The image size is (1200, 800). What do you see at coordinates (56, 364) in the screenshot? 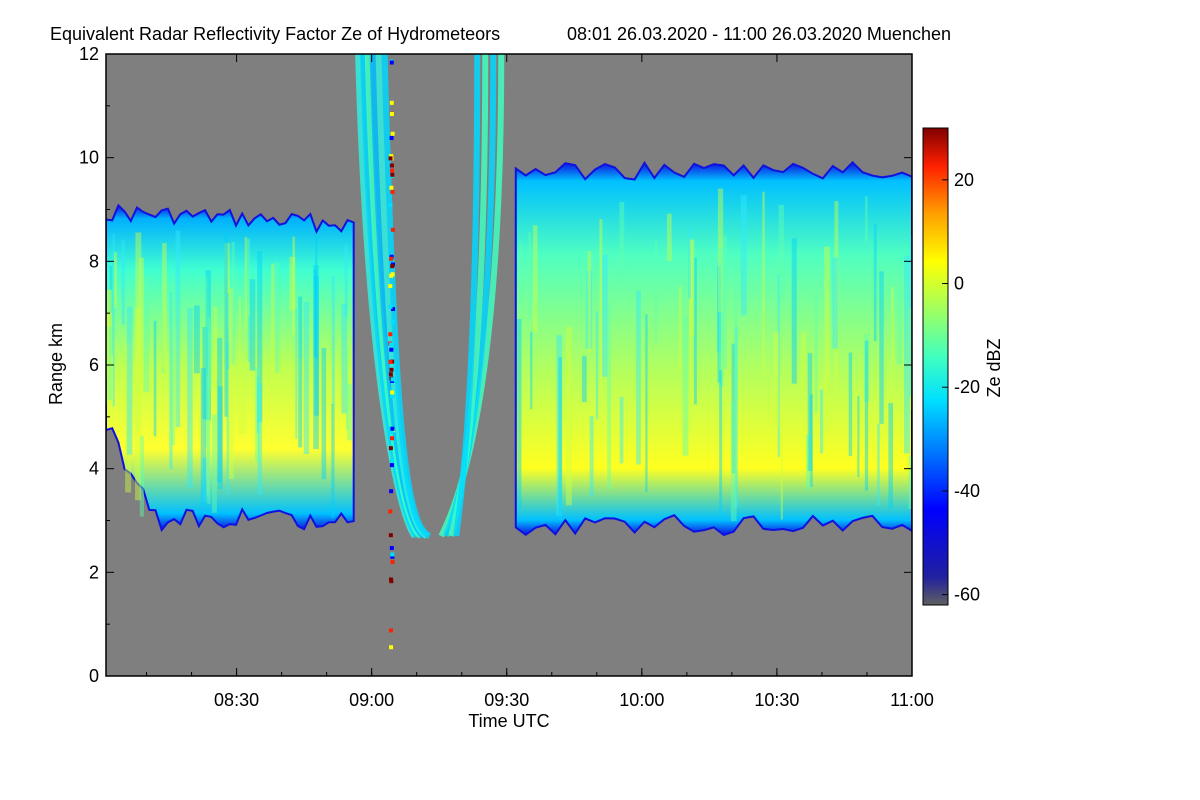
I see `y-axis-label: Range km` at bounding box center [56, 364].